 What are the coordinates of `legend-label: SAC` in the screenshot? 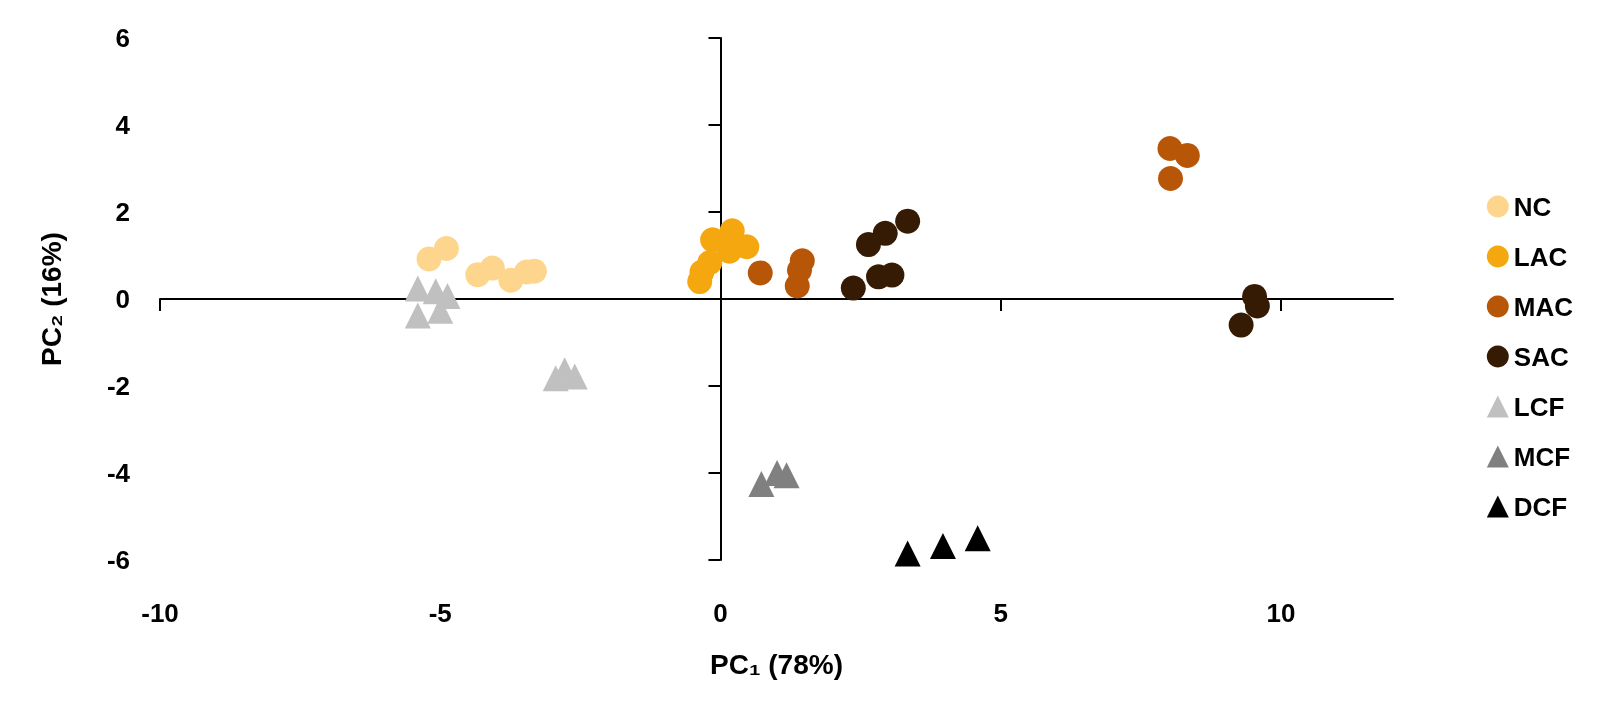 It's located at (1541, 356).